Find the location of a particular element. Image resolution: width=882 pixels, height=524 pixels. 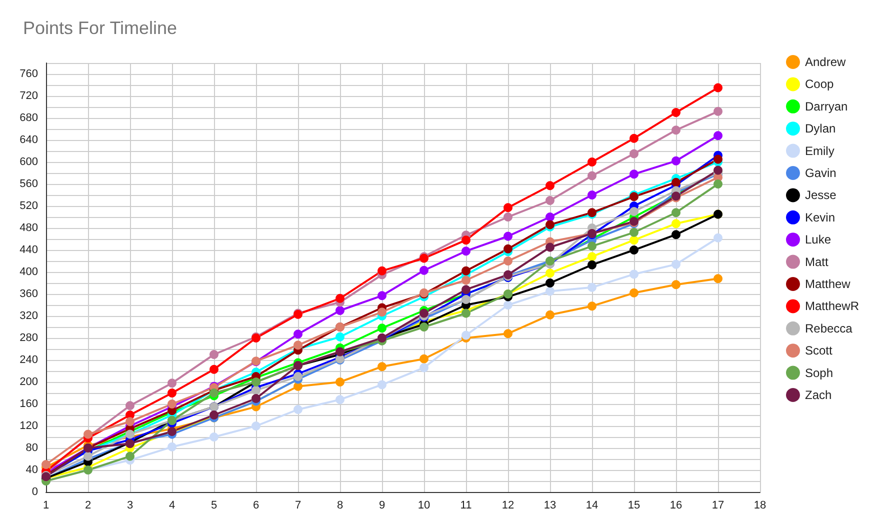

legend-label: Luke is located at coordinates (818, 239).